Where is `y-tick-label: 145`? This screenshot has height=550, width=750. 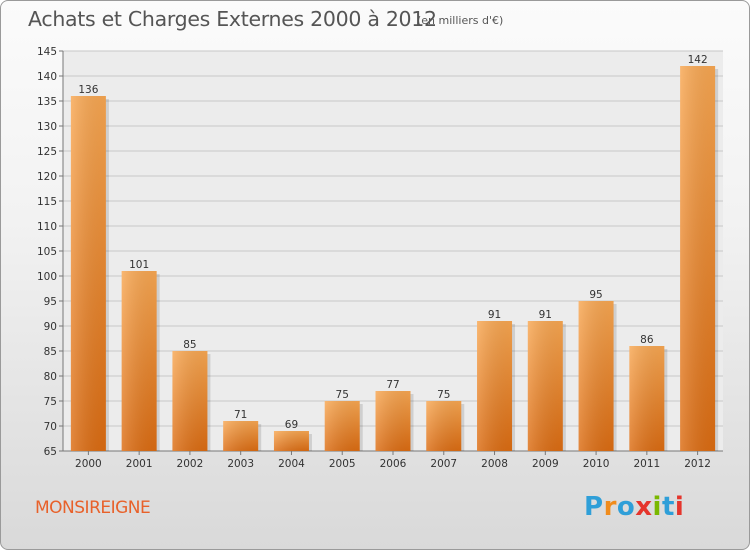
y-tick-label: 145 is located at coordinates (47, 52).